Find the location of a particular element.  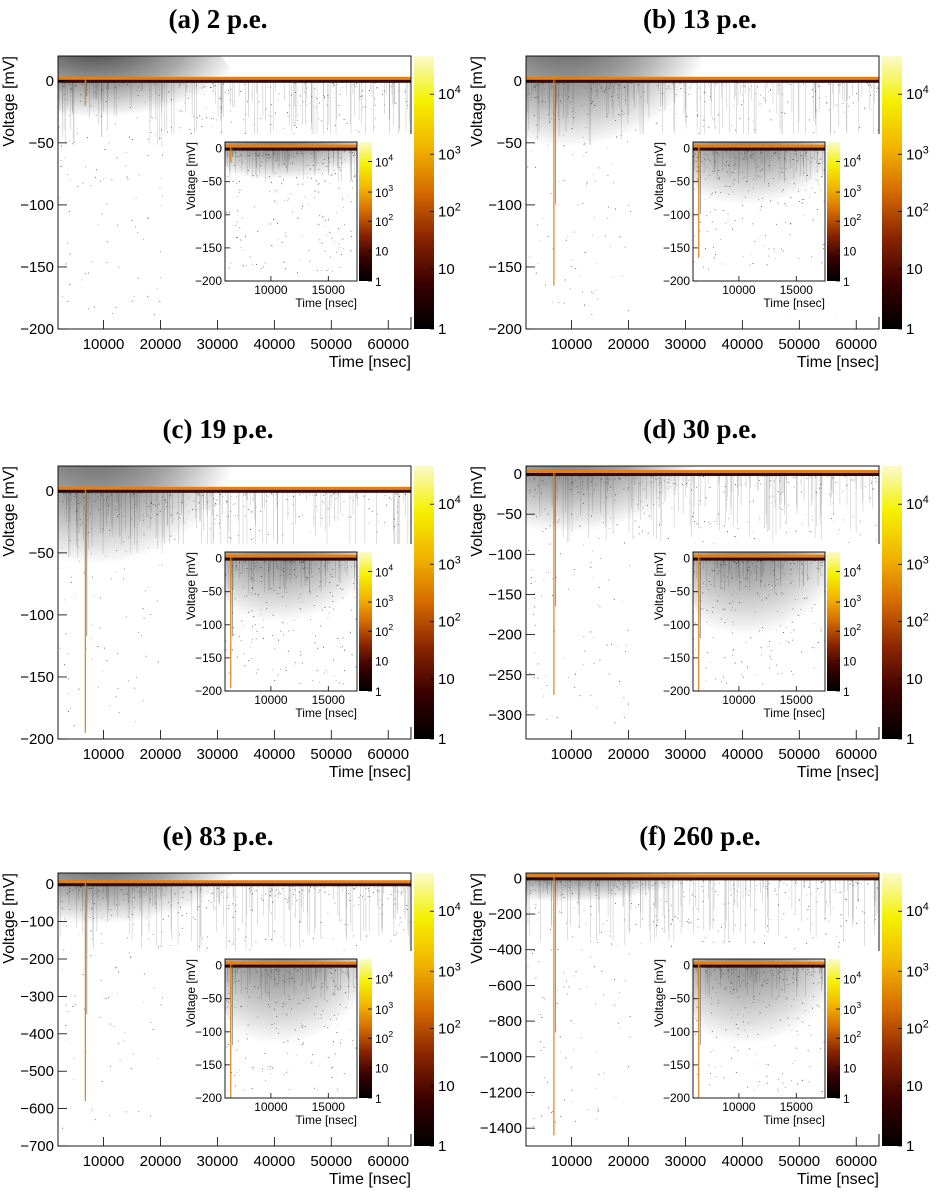

x-tick-label: 20000 is located at coordinates (629, 1161).